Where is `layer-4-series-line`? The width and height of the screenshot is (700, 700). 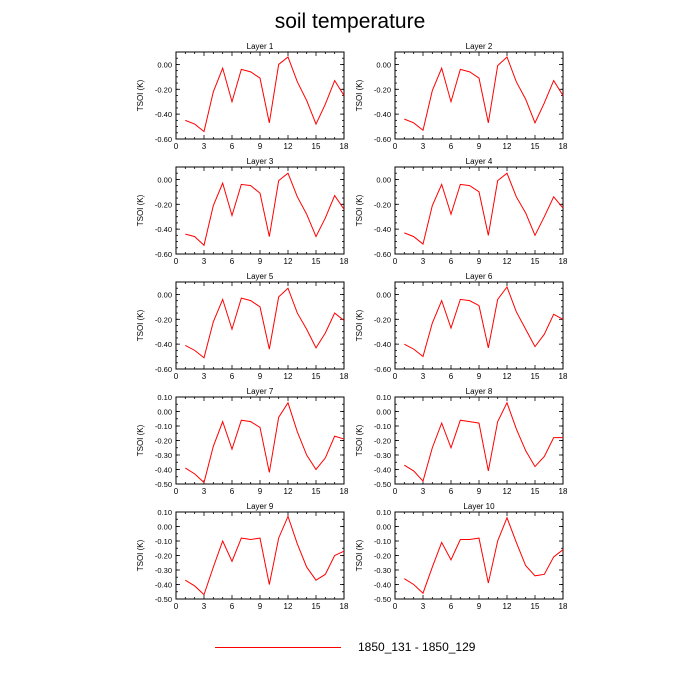
layer-4-series-line is located at coordinates (484, 208).